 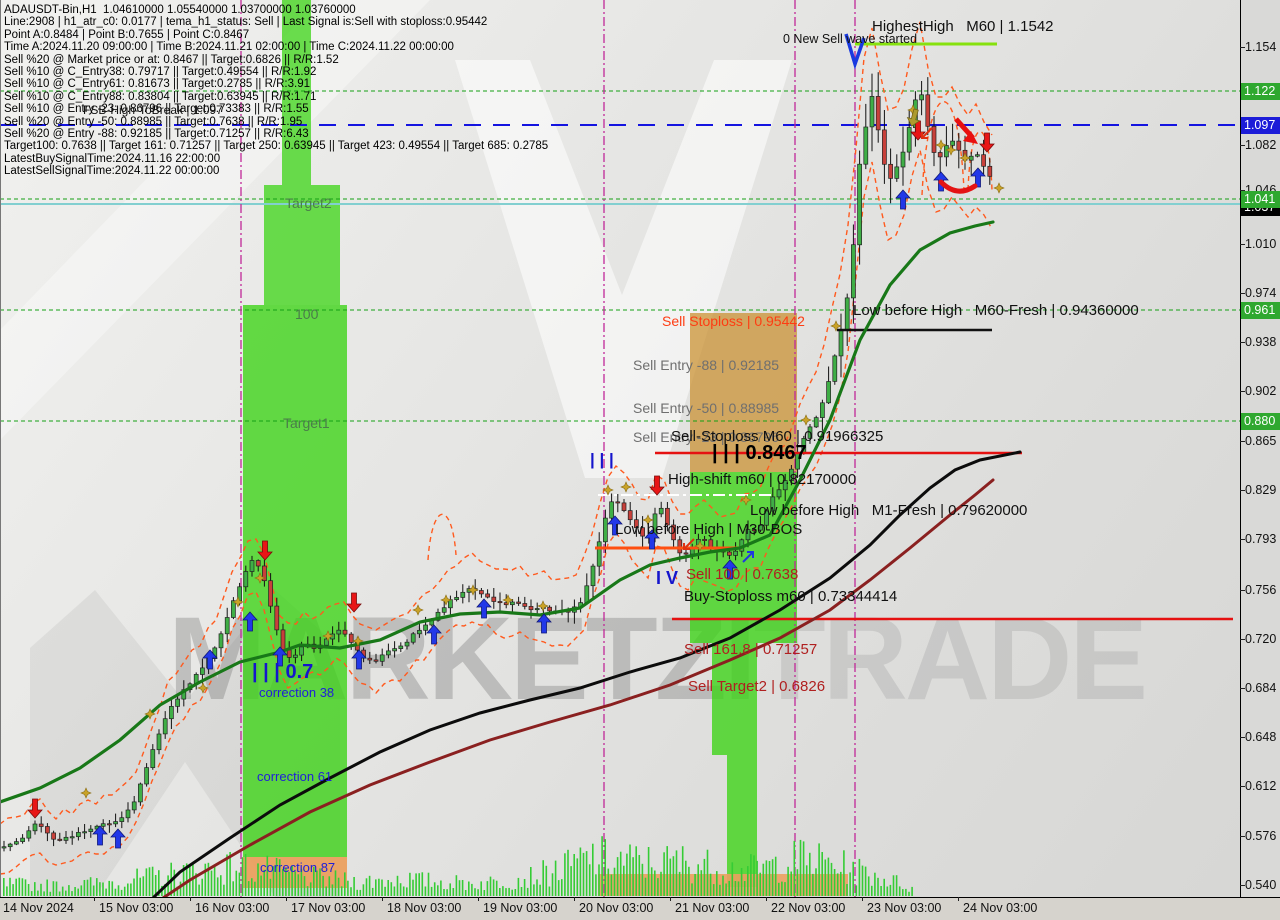 I want to click on sell-stoploss: Sell Stoploss | 0.95442, so click(x=733, y=321).